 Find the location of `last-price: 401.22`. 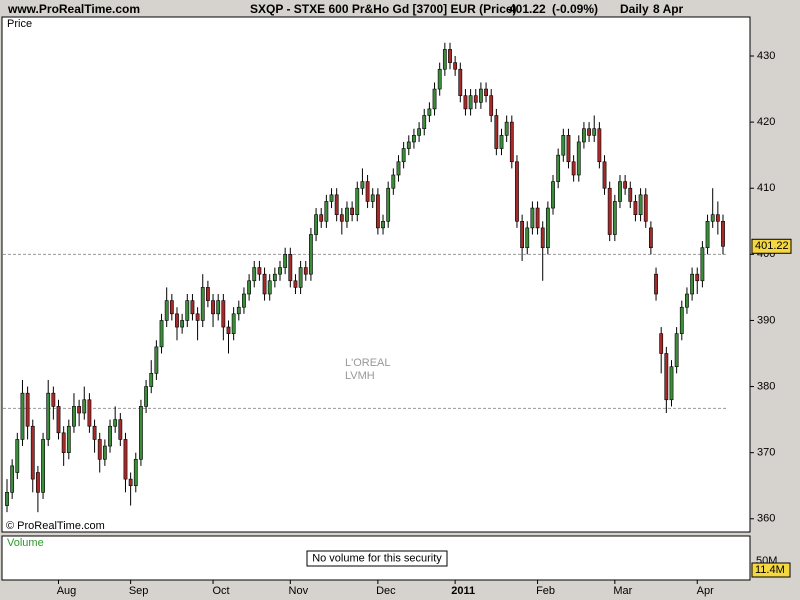

last-price: 401.22 is located at coordinates (527, 9).